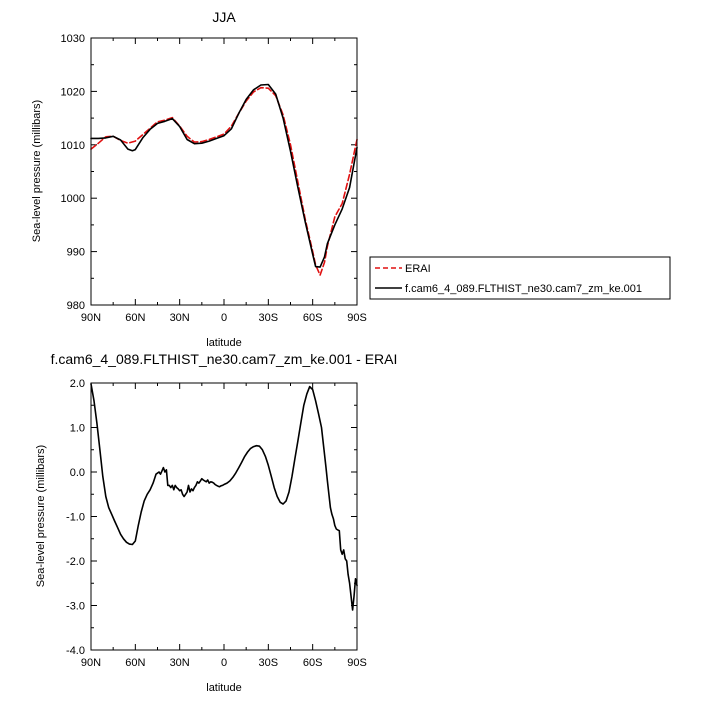 The height and width of the screenshot is (701, 701). I want to click on top-series-line-erai, so click(224, 181).